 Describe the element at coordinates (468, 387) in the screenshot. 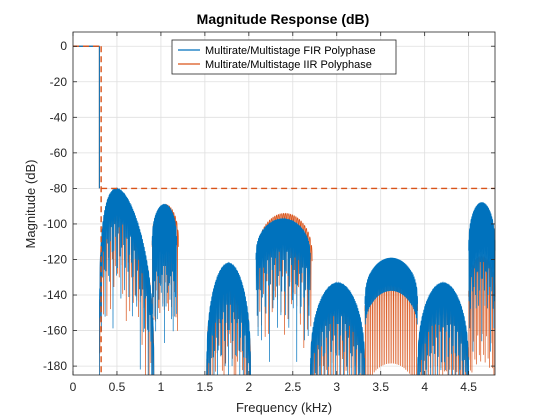

I see `x-tick-label: 4.5` at that location.